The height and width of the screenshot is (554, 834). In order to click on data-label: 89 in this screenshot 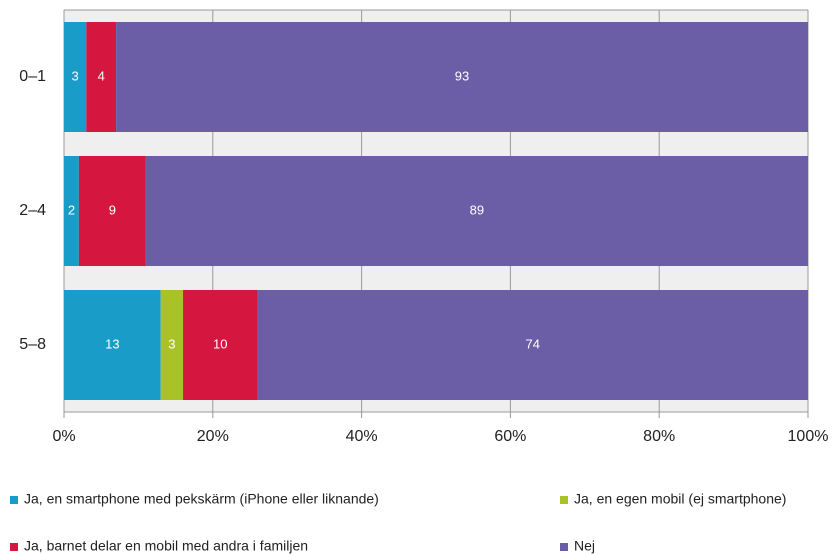, I will do `click(477, 209)`.